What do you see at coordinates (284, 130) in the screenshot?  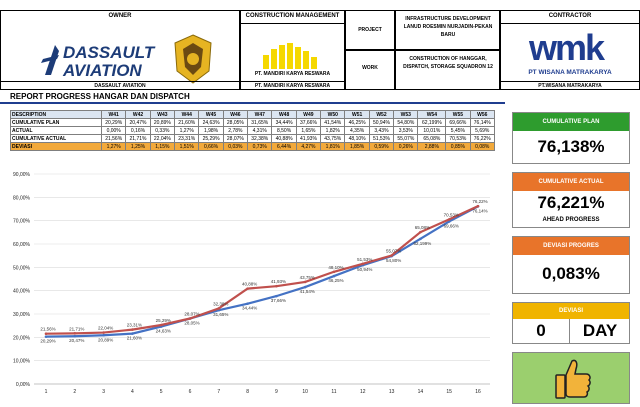 I see `table-cell: 8,50%` at bounding box center [284, 130].